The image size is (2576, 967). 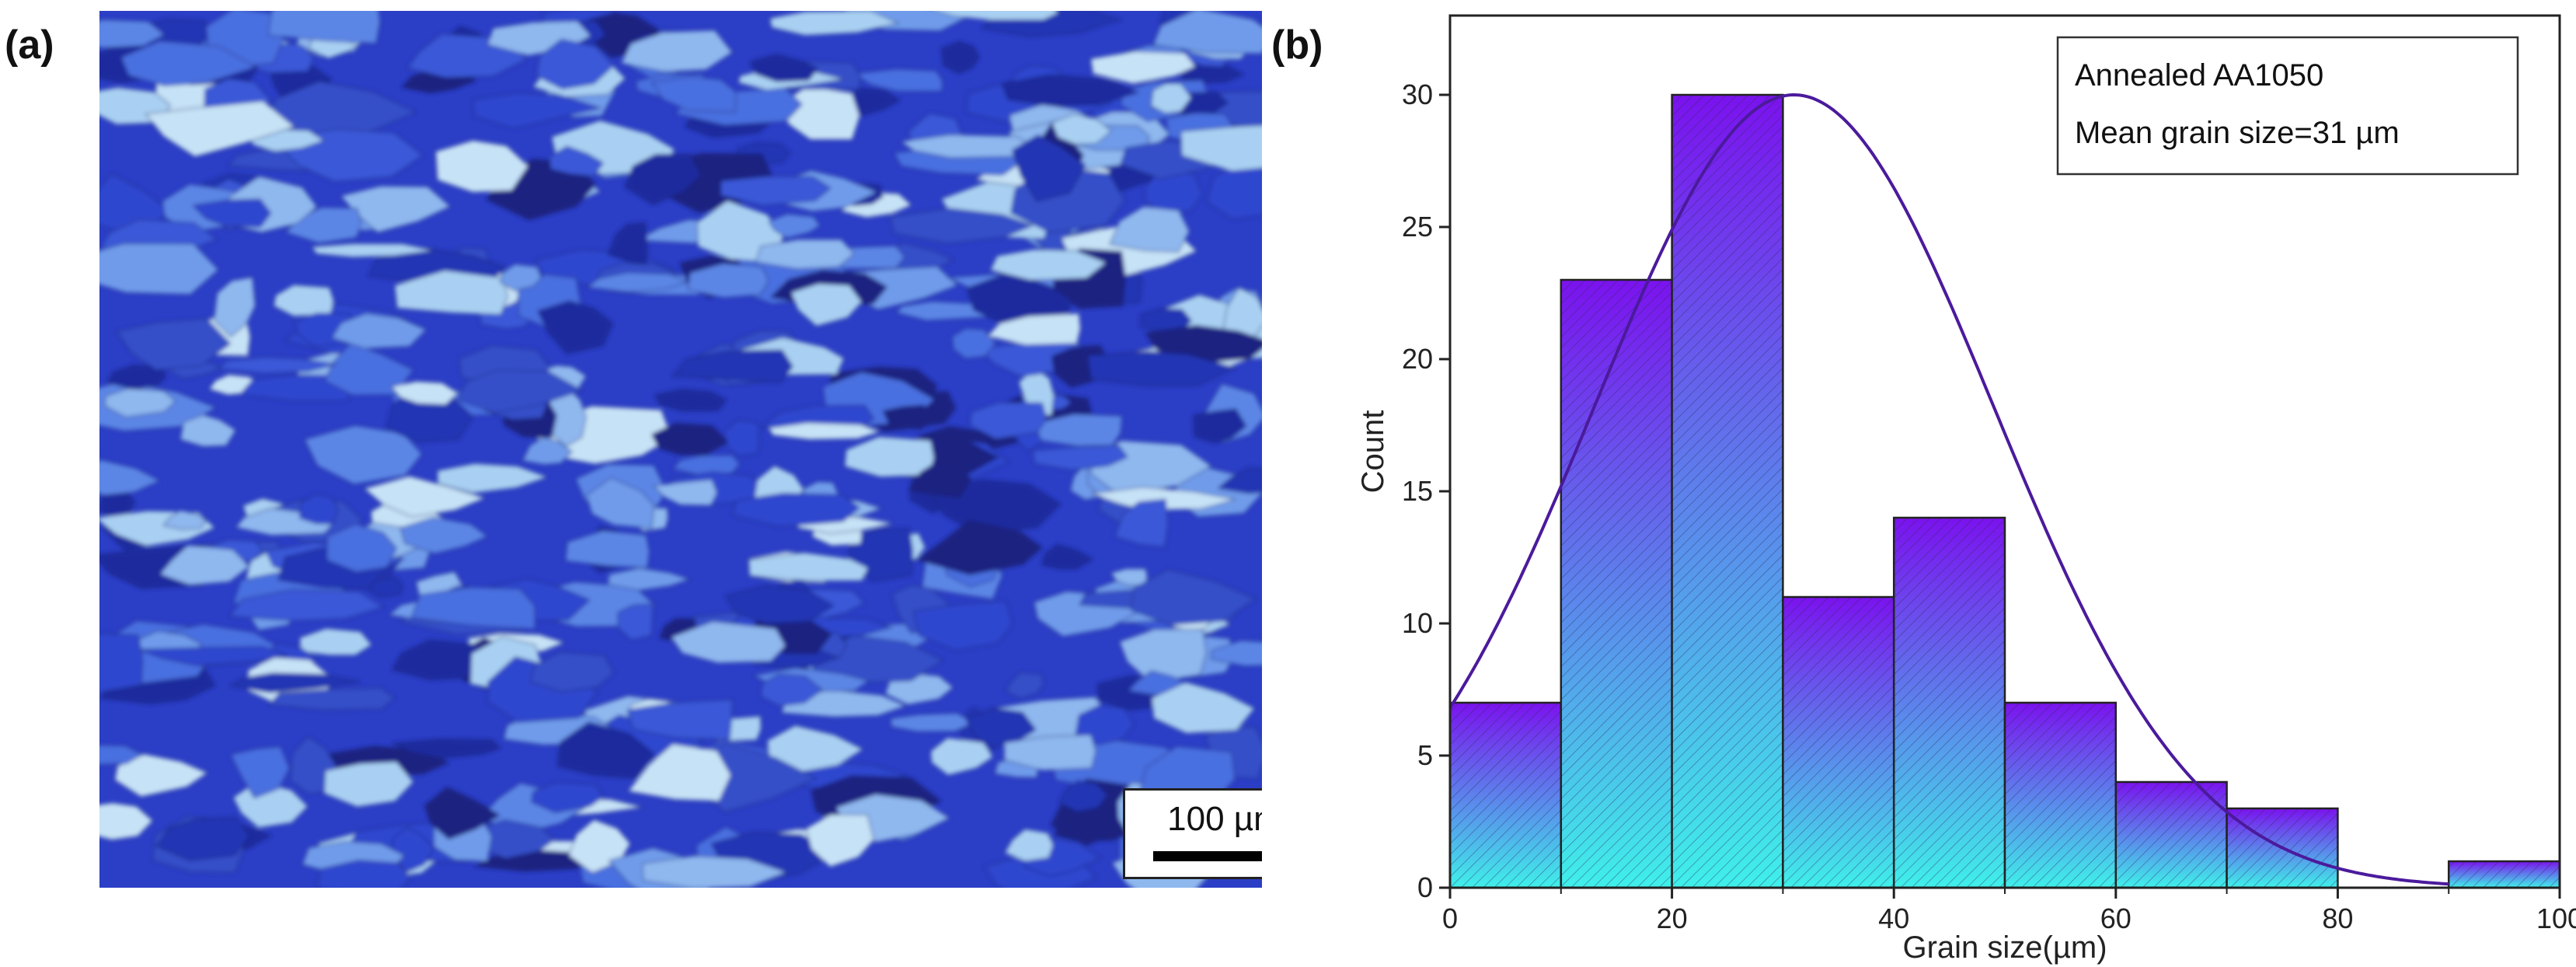 I want to click on y-tick-label: 10, so click(x=1417, y=623).